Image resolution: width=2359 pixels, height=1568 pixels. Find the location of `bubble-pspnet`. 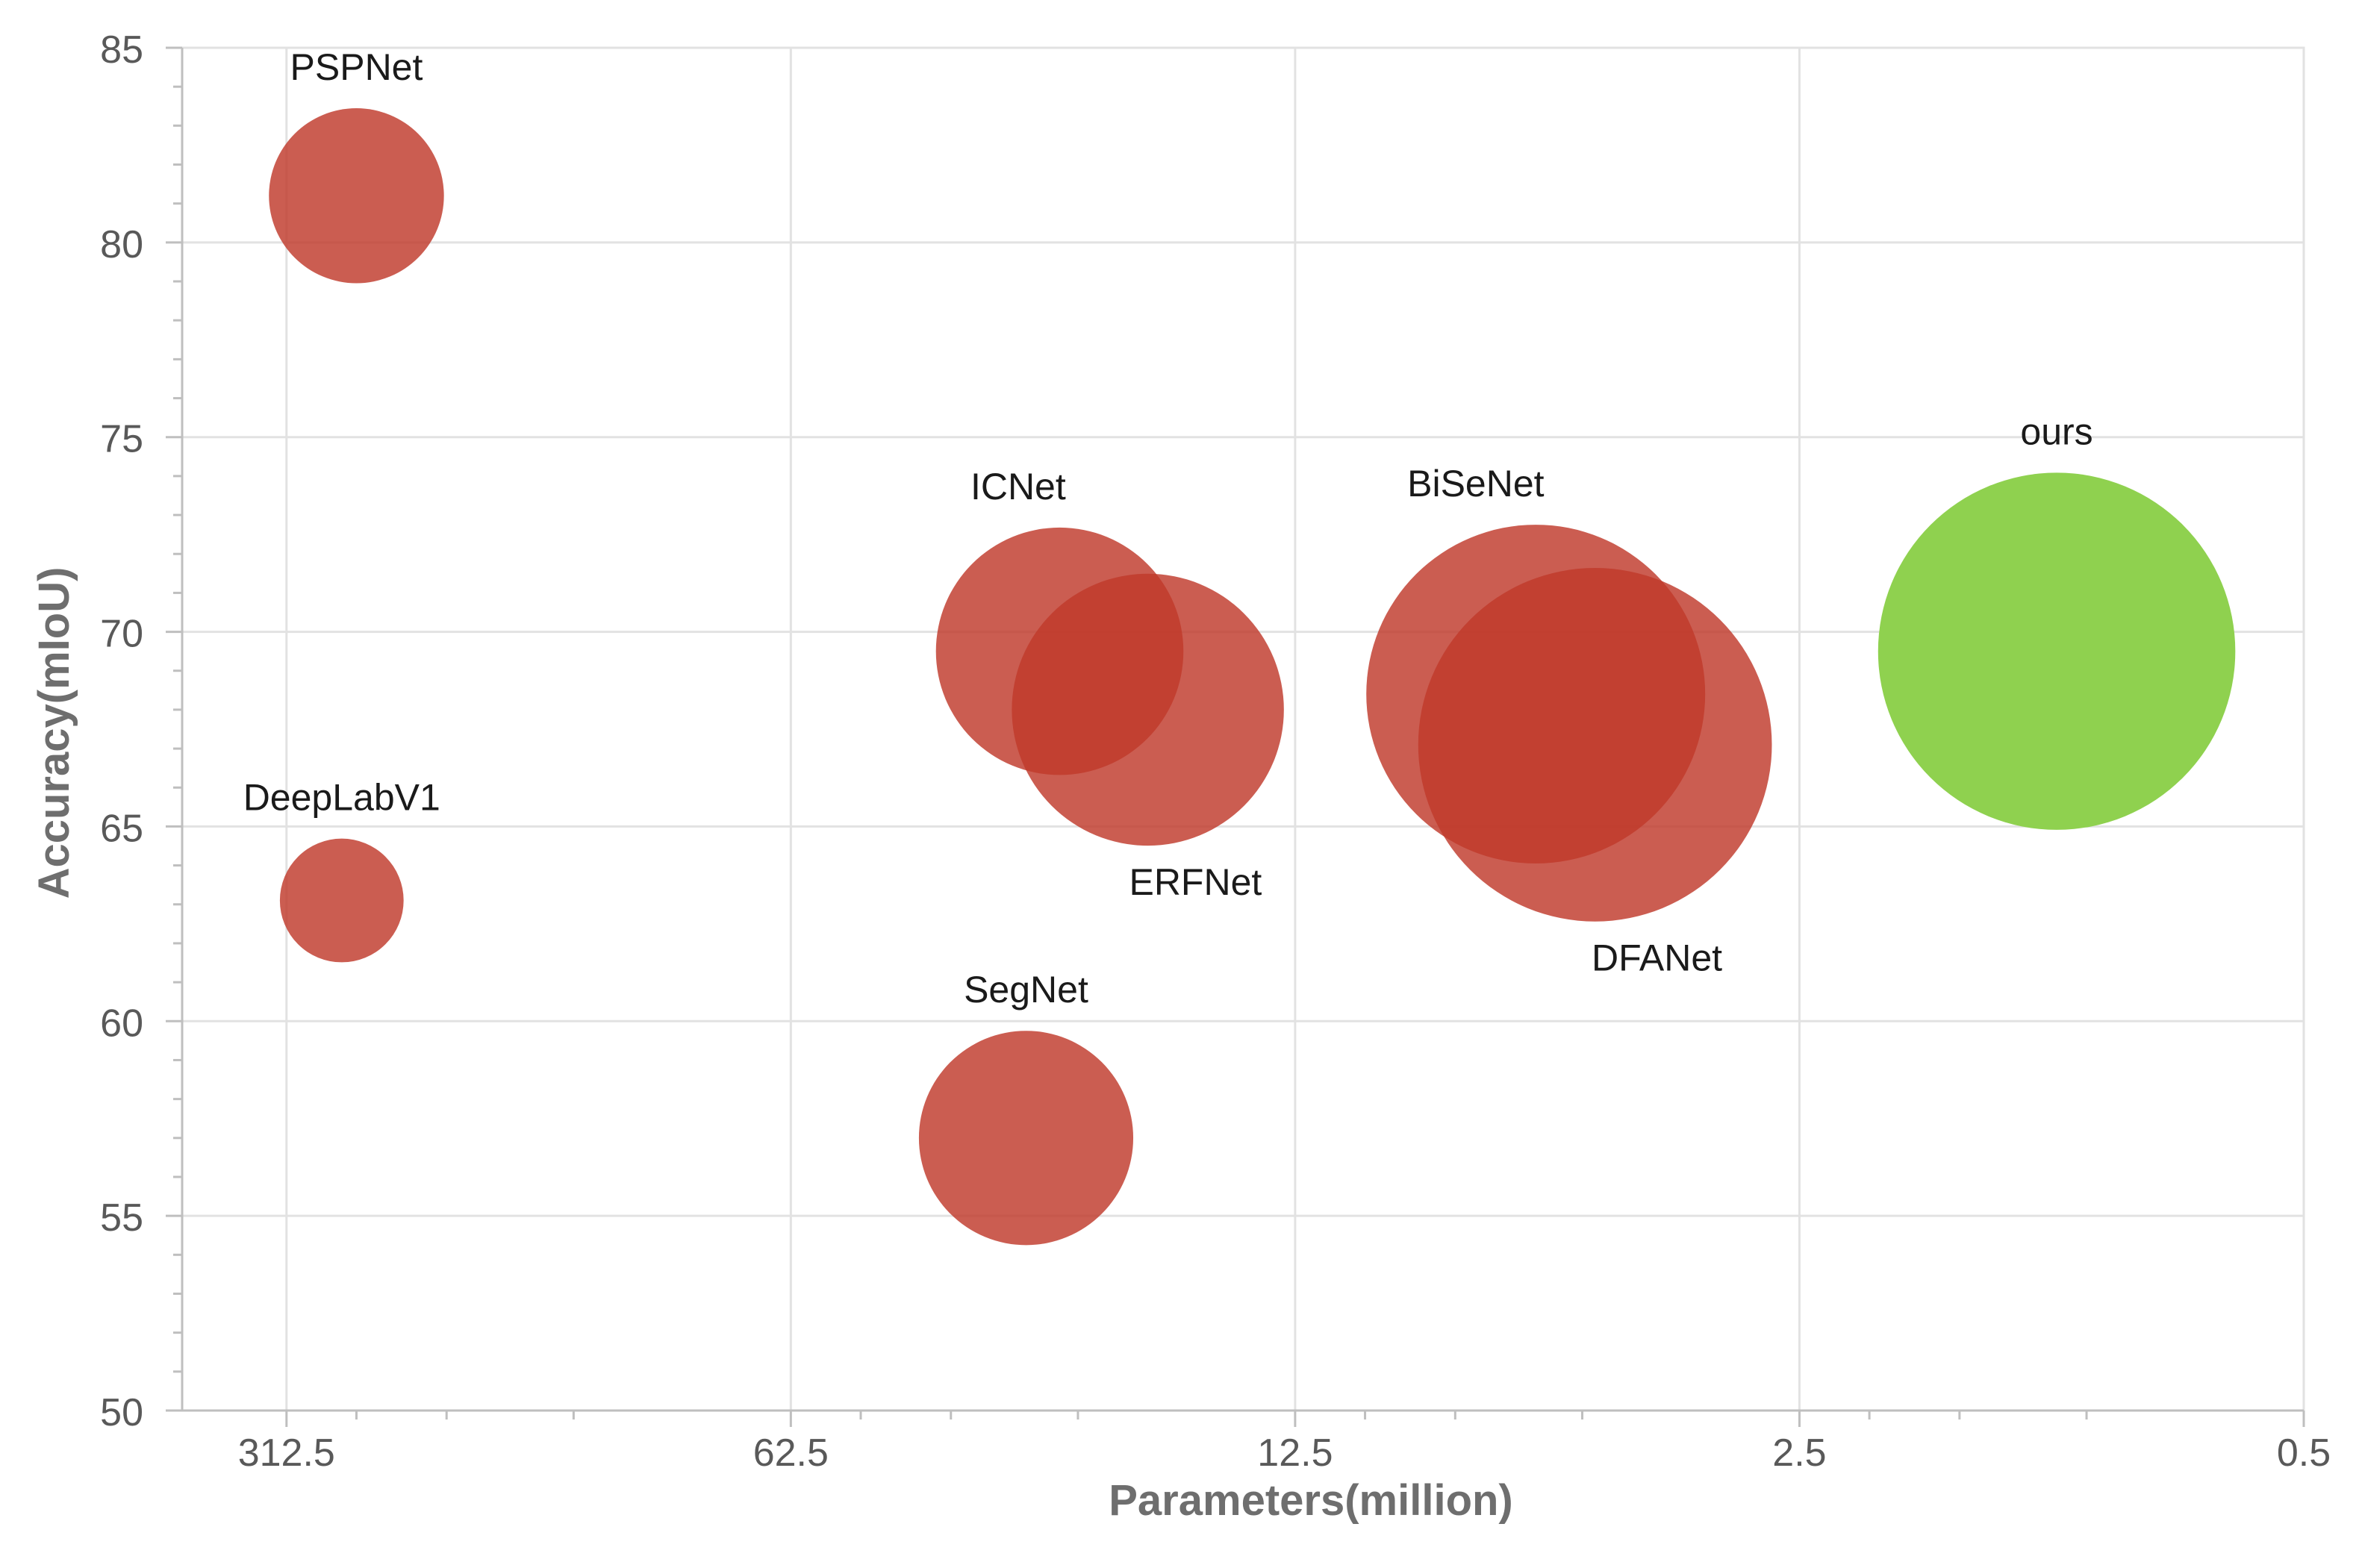

bubble-pspnet is located at coordinates (356, 196).